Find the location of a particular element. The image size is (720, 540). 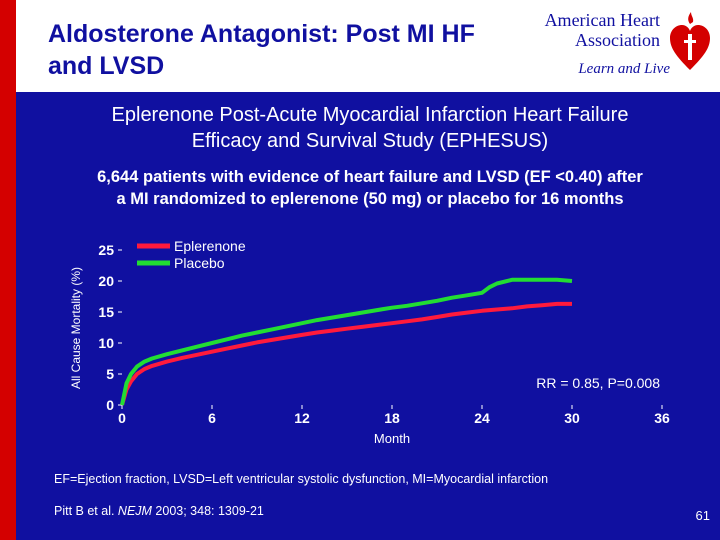

y-tick-label: 0 is located at coordinates (110, 405).